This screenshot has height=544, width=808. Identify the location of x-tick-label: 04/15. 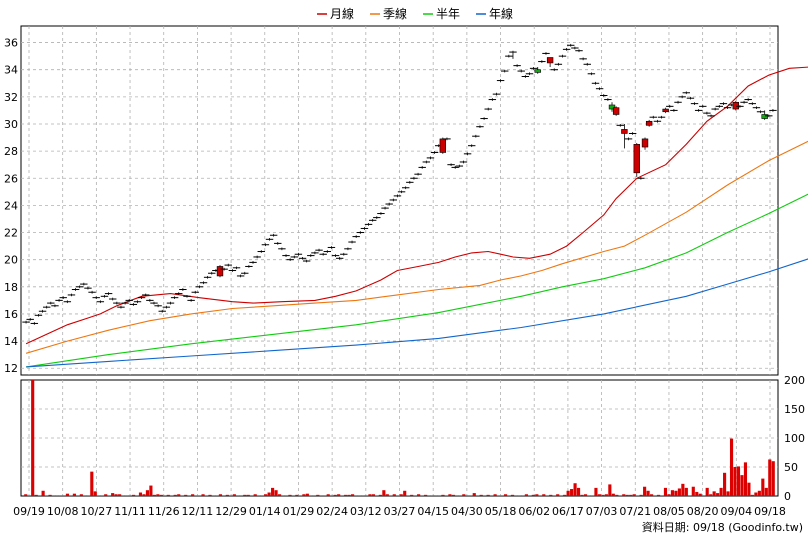
(433, 511).